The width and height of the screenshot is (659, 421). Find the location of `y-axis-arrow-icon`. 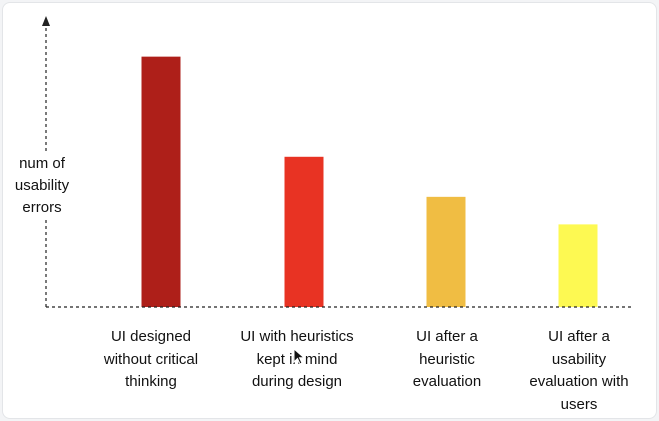

y-axis-arrow-icon is located at coordinates (46, 21).